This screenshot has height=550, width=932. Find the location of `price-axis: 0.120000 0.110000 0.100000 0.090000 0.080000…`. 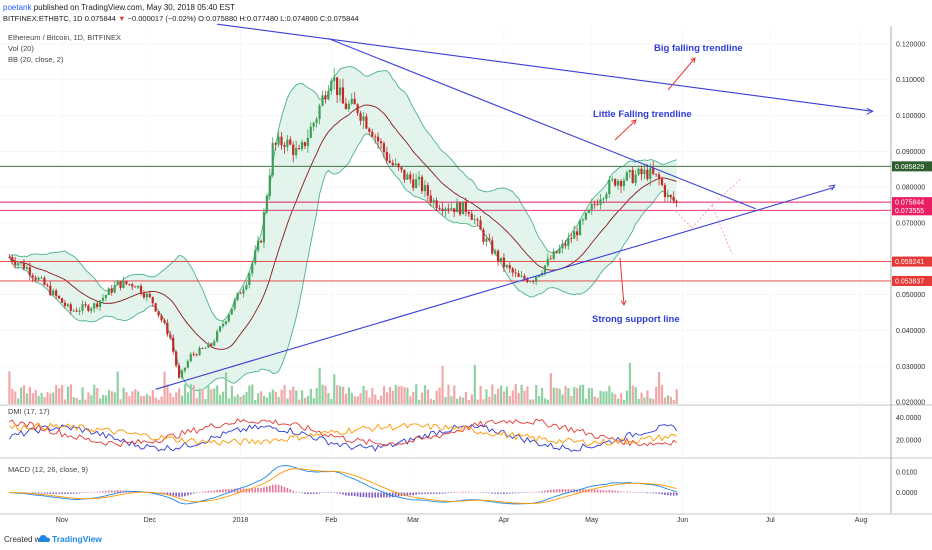

price-axis: 0.120000 0.110000 0.100000 0.090000 0.080000… is located at coordinates (912, 269).